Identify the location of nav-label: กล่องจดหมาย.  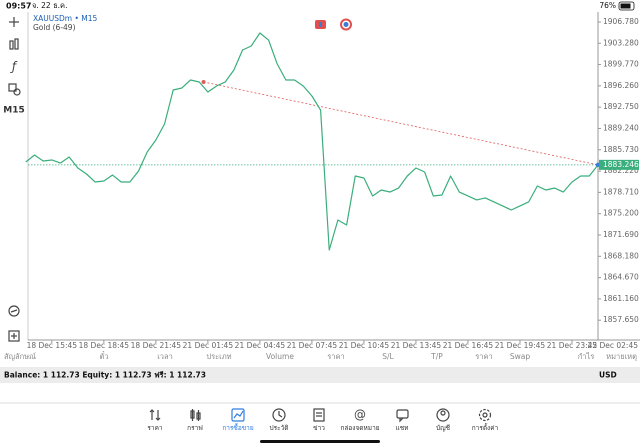
(359, 428).